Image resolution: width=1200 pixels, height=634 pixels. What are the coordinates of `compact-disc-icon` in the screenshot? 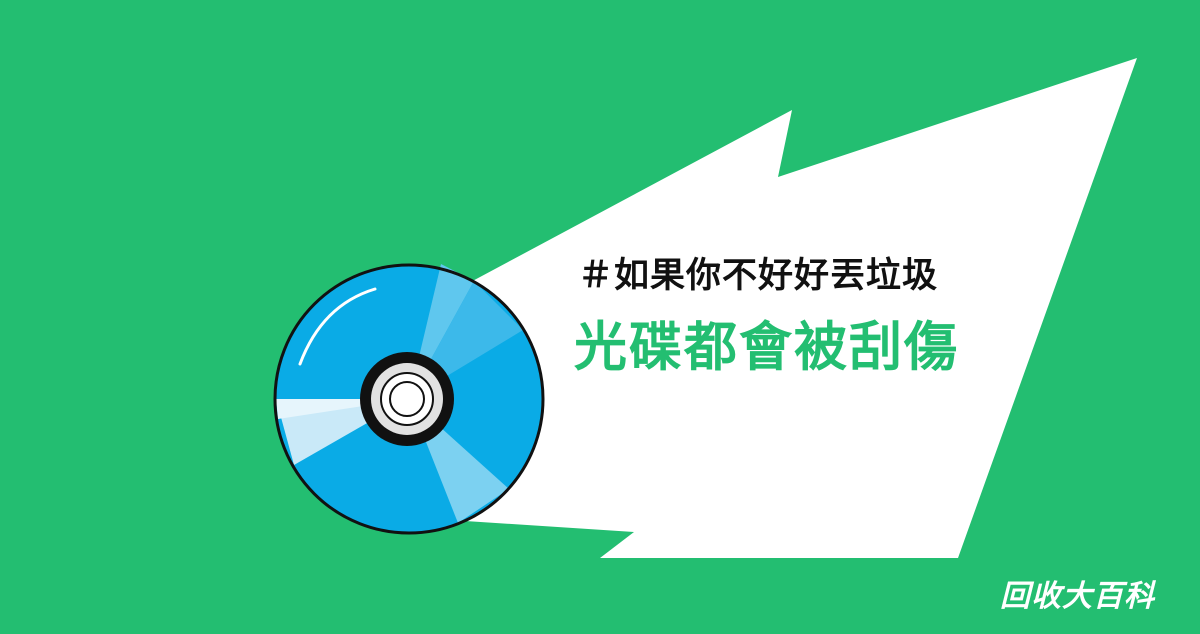 It's located at (409, 399).